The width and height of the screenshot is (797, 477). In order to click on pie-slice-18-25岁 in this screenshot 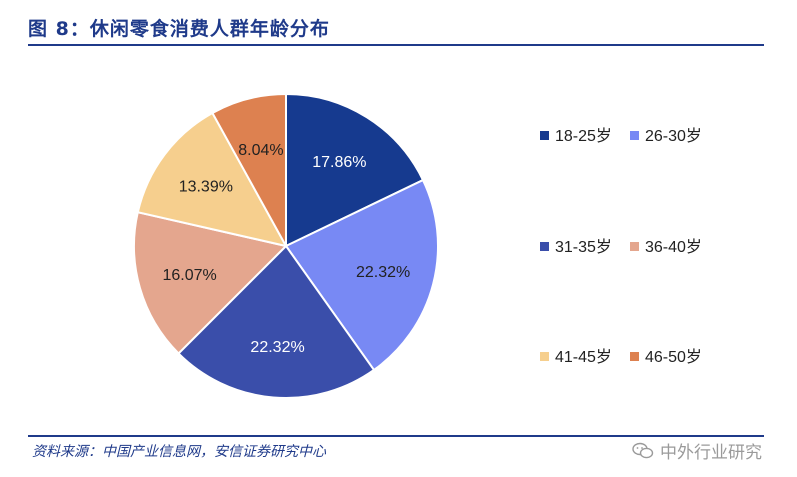, I will do `click(355, 170)`.